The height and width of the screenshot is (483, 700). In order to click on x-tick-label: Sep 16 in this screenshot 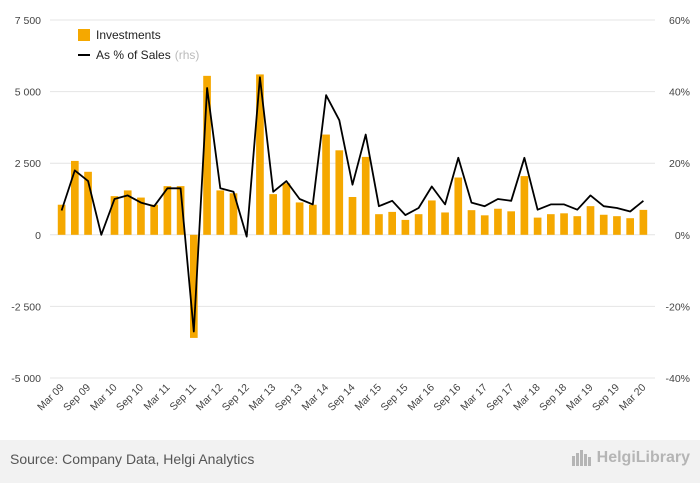, I will do `click(447, 398)`.